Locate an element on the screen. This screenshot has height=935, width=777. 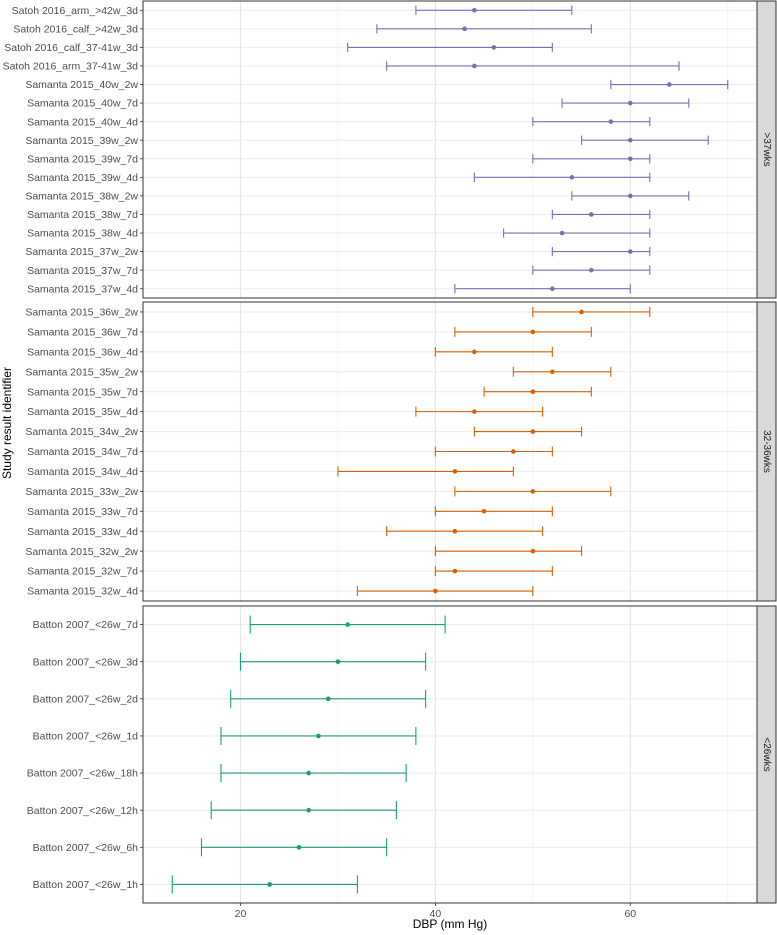
y-tick-label: Samanta 2015_32w_2w is located at coordinates (81, 552).